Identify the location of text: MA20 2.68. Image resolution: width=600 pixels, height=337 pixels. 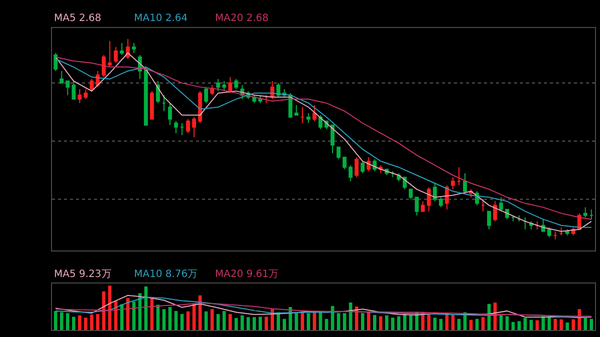
(242, 18).